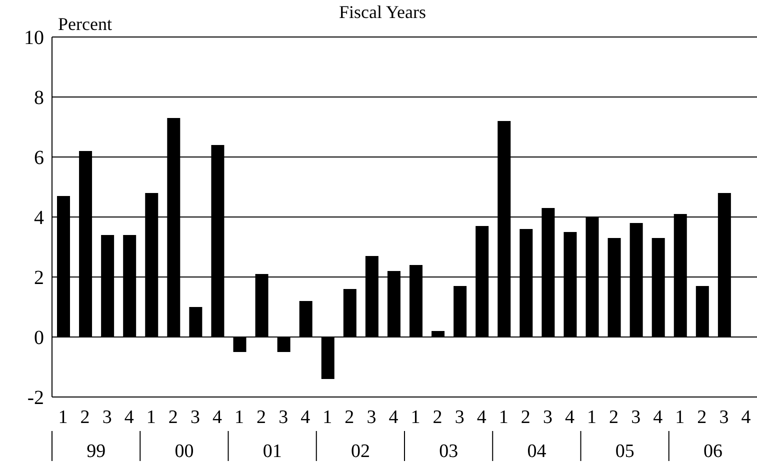  I want to click on text: 01, so click(272, 451).